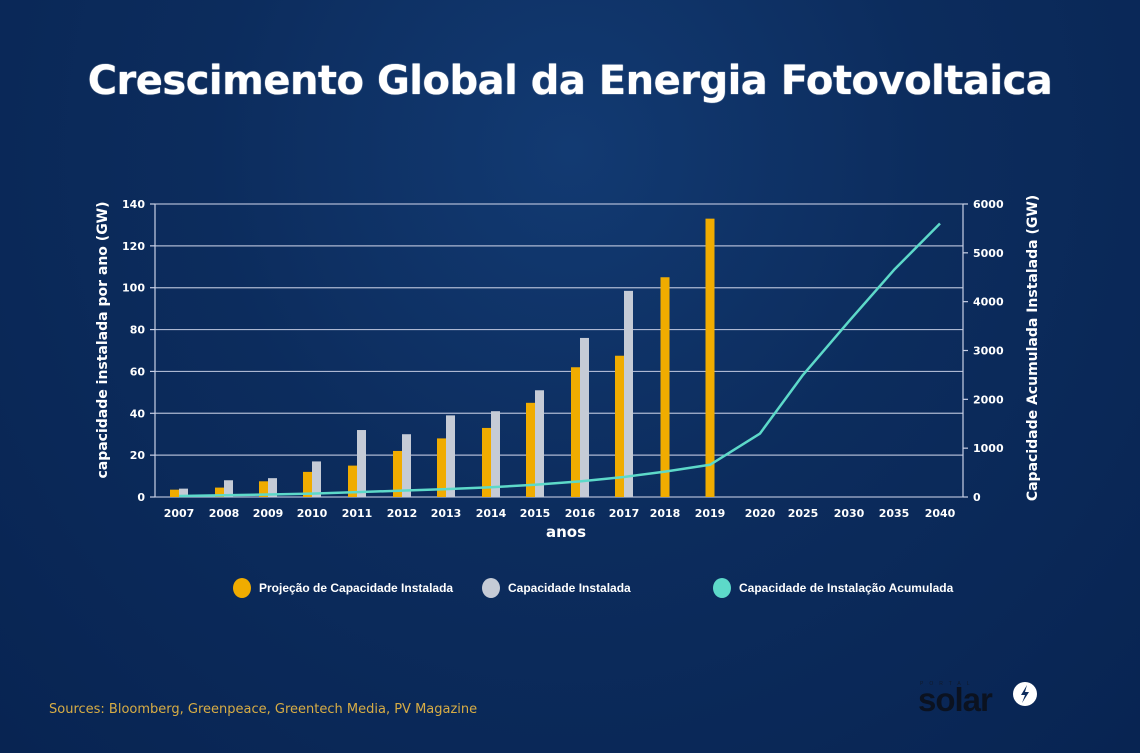 This screenshot has height=753, width=1140. Describe the element at coordinates (988, 351) in the screenshot. I see `y2-tick-label: 3000` at that location.